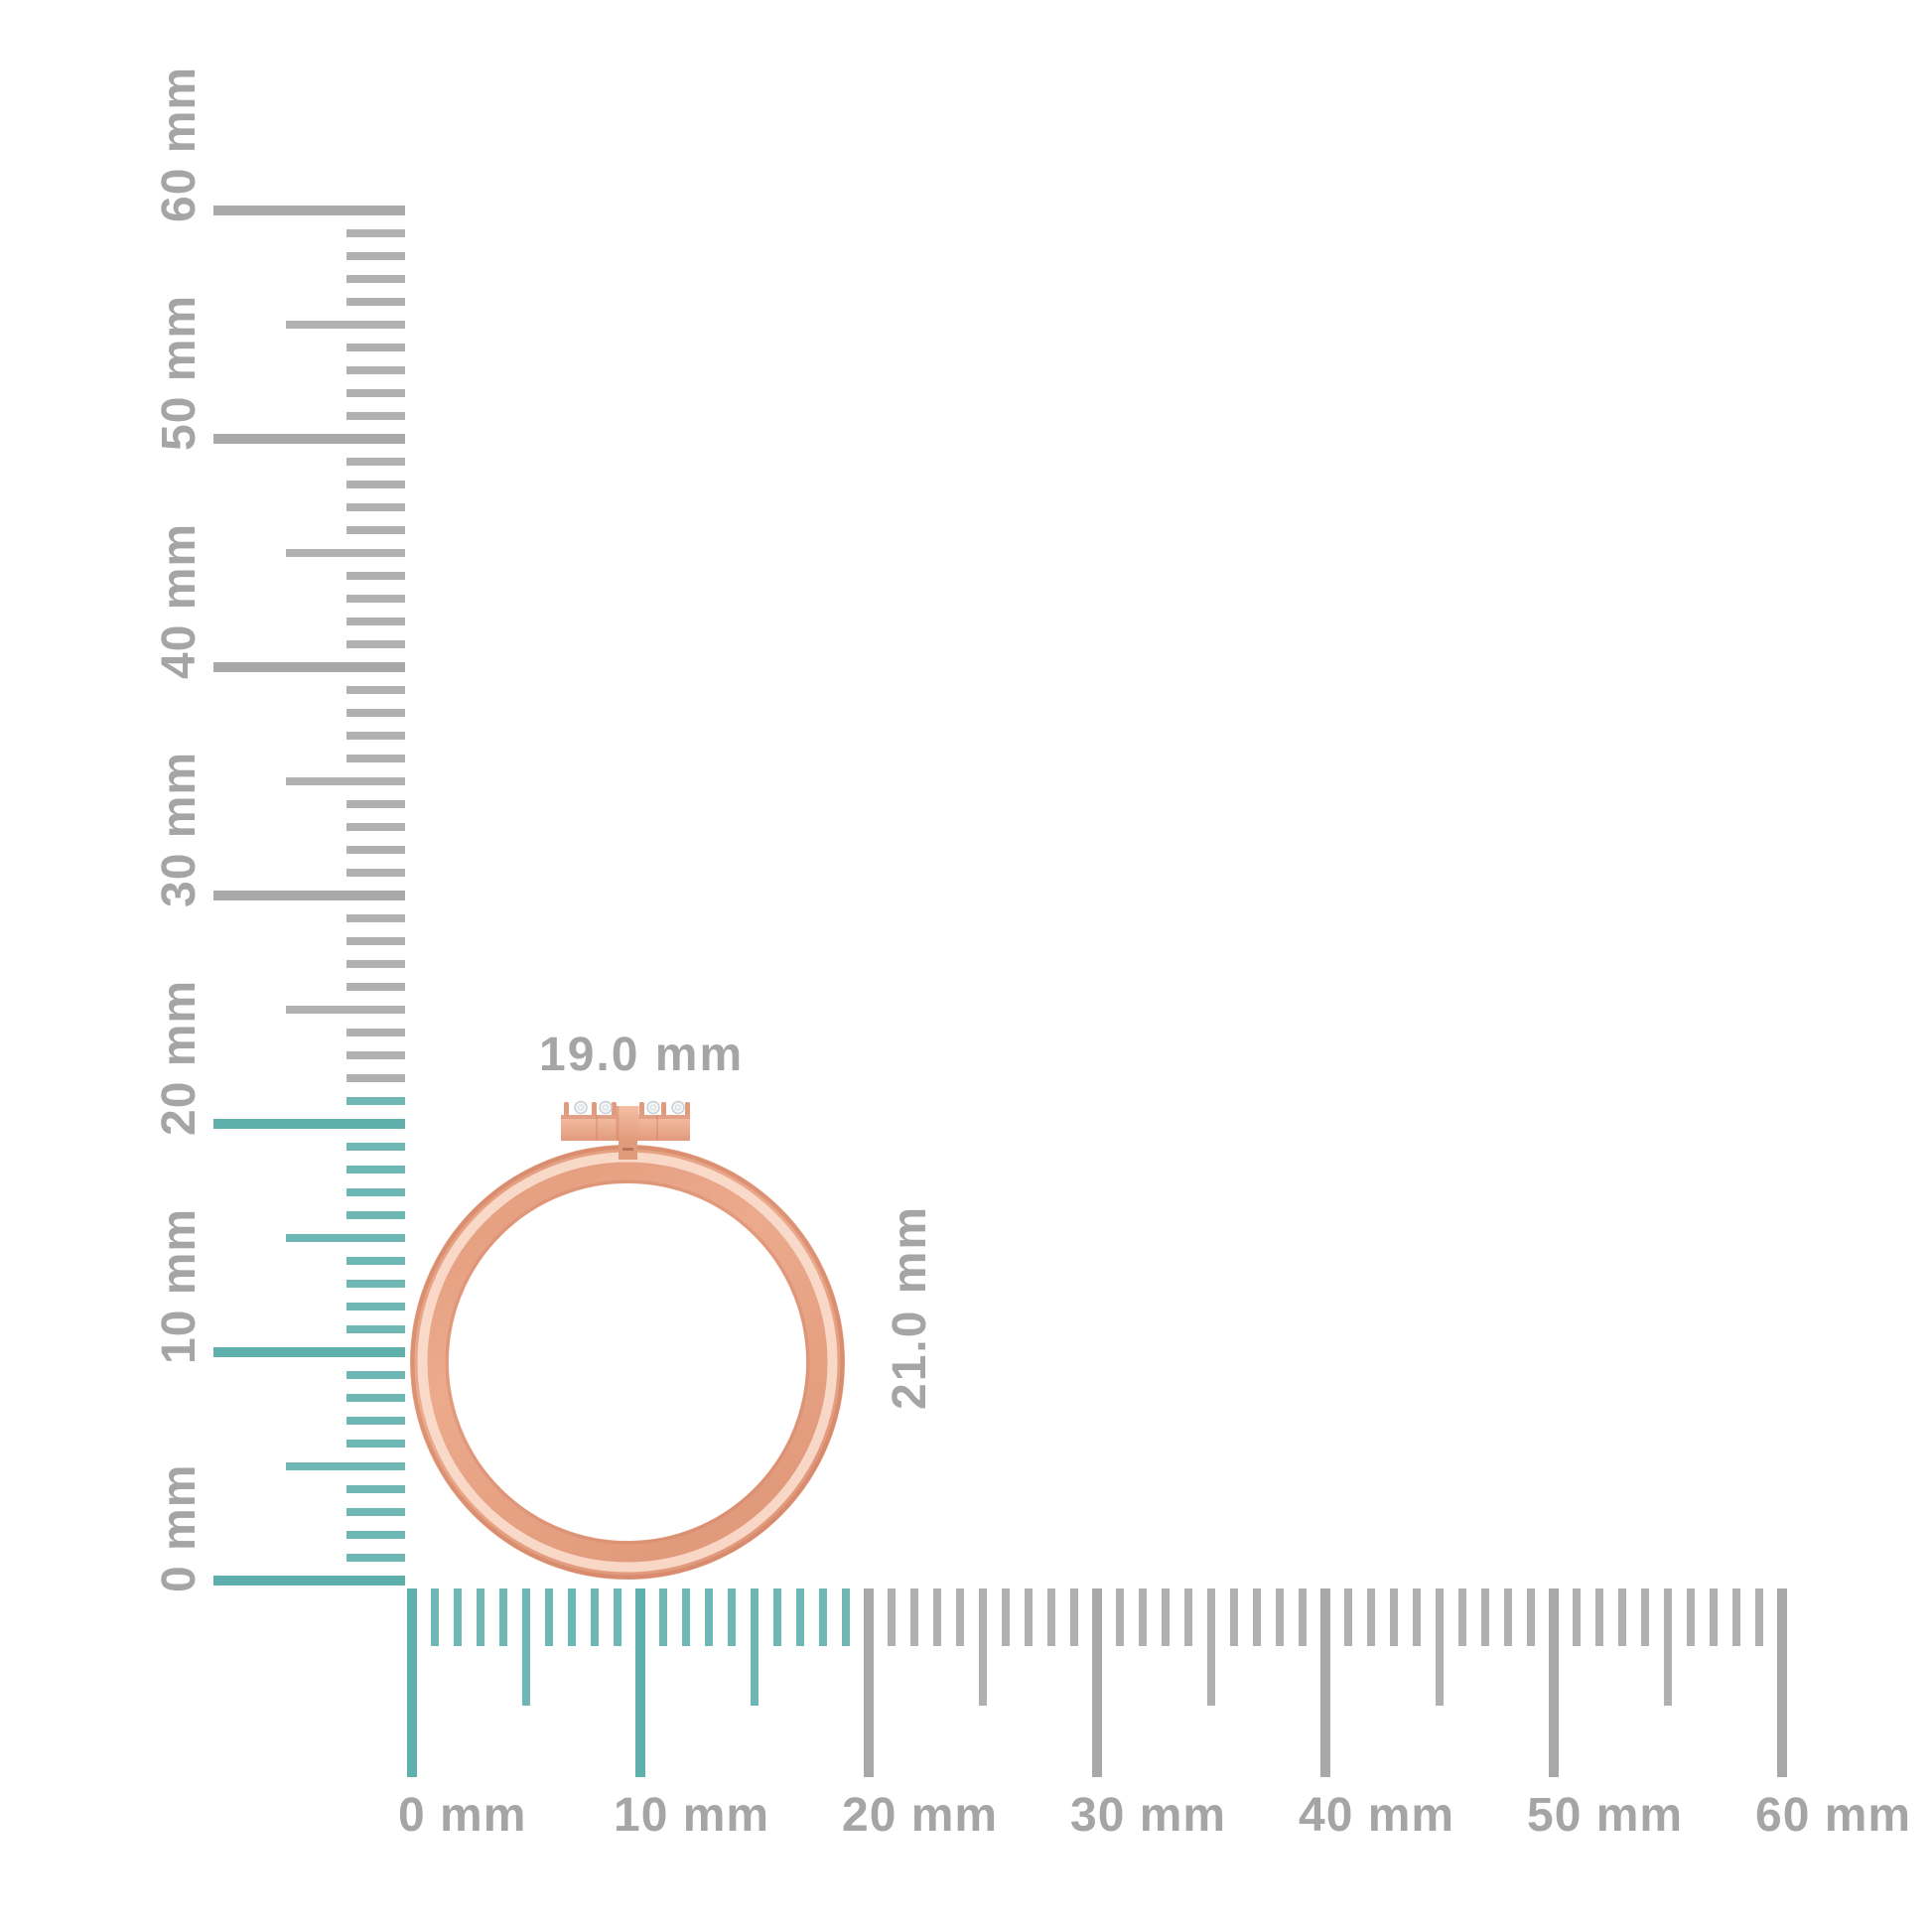 Image resolution: width=1932 pixels, height=1932 pixels. What do you see at coordinates (657, 1128) in the screenshot?
I see `ring-bezel-seam-right` at bounding box center [657, 1128].